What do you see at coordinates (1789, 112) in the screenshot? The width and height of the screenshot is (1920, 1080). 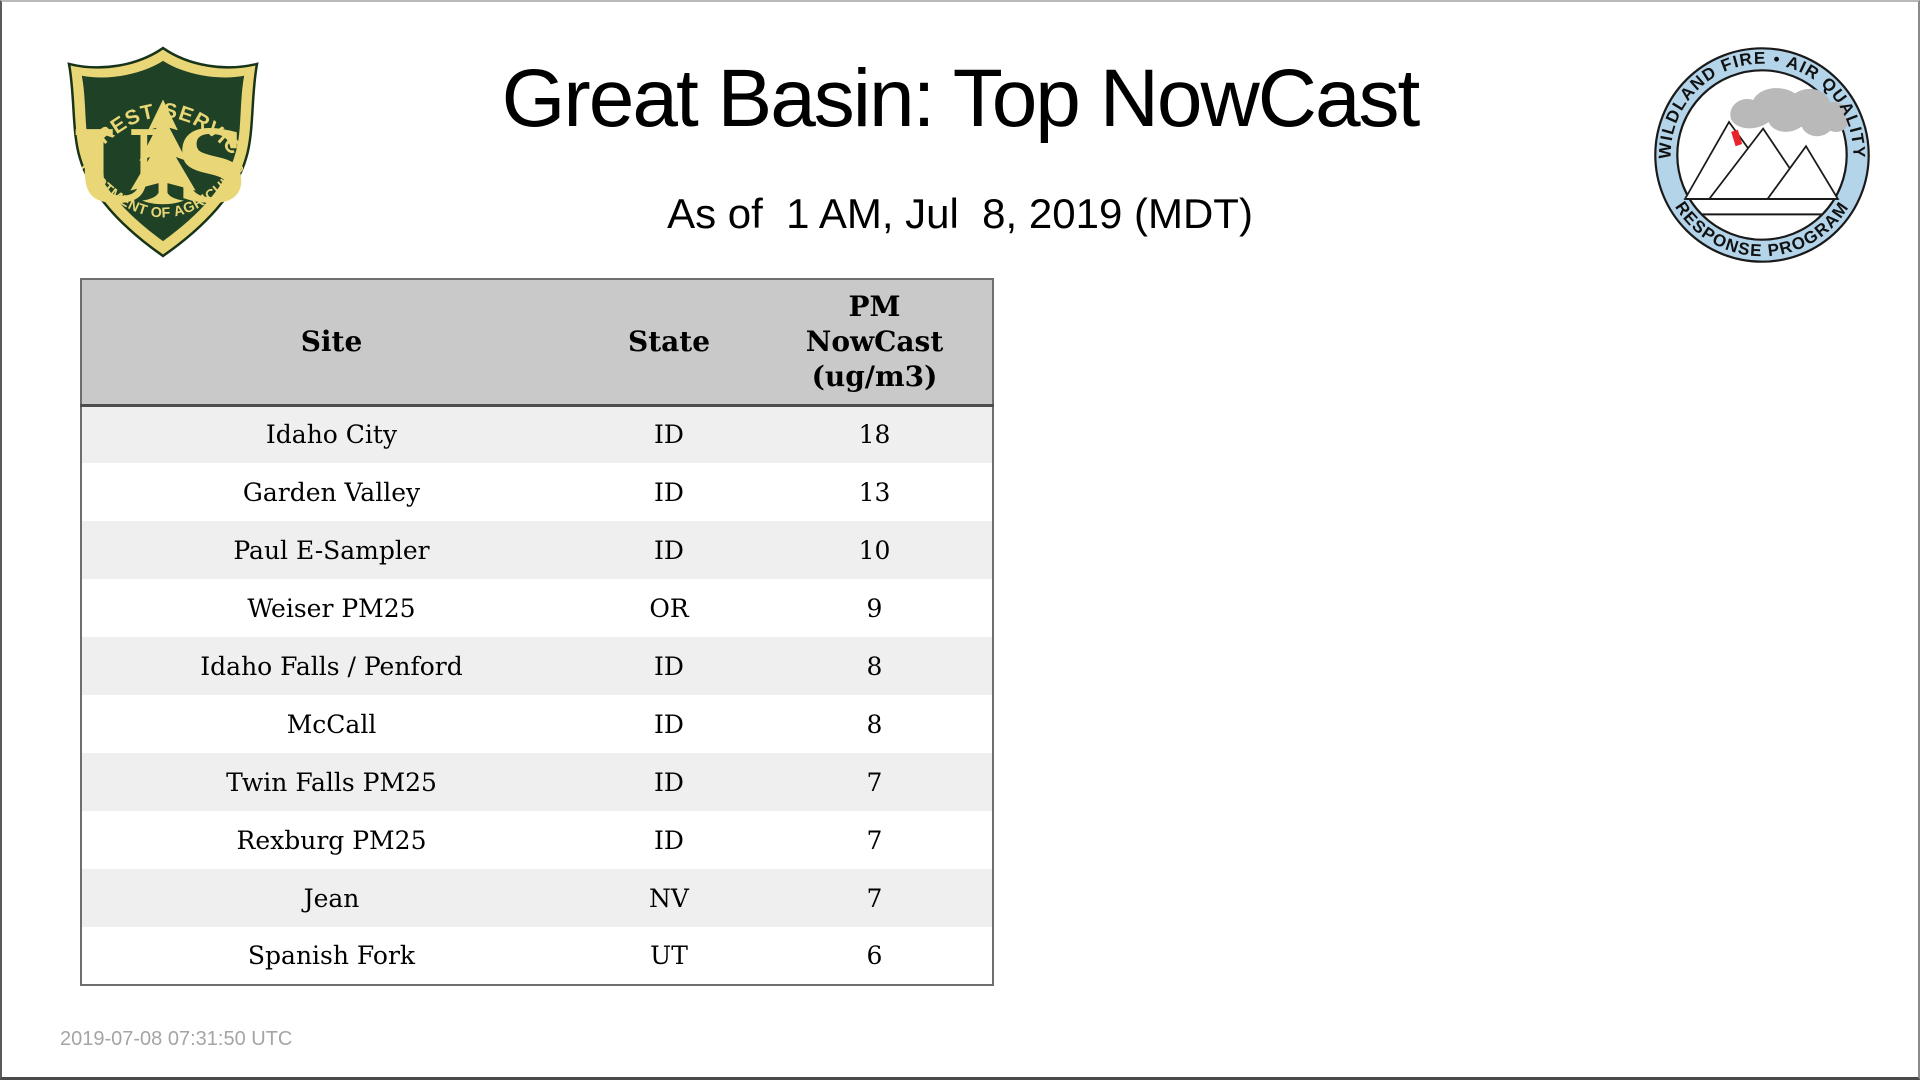 I see `smoke-plume-icon` at bounding box center [1789, 112].